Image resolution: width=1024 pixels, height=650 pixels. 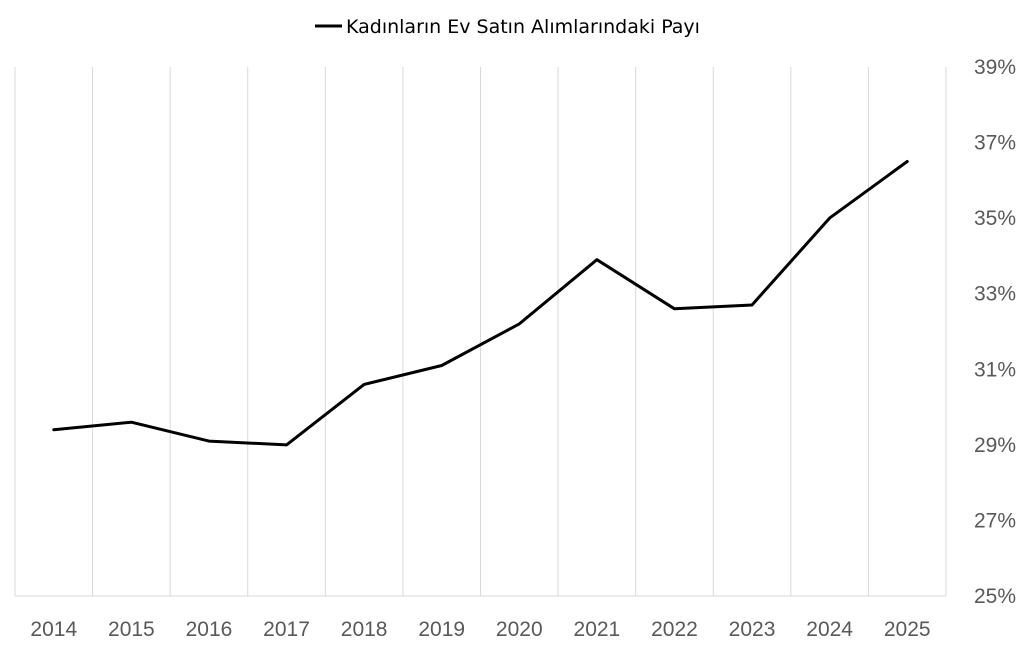 I want to click on y-tick-label: 27%, so click(x=995, y=520).